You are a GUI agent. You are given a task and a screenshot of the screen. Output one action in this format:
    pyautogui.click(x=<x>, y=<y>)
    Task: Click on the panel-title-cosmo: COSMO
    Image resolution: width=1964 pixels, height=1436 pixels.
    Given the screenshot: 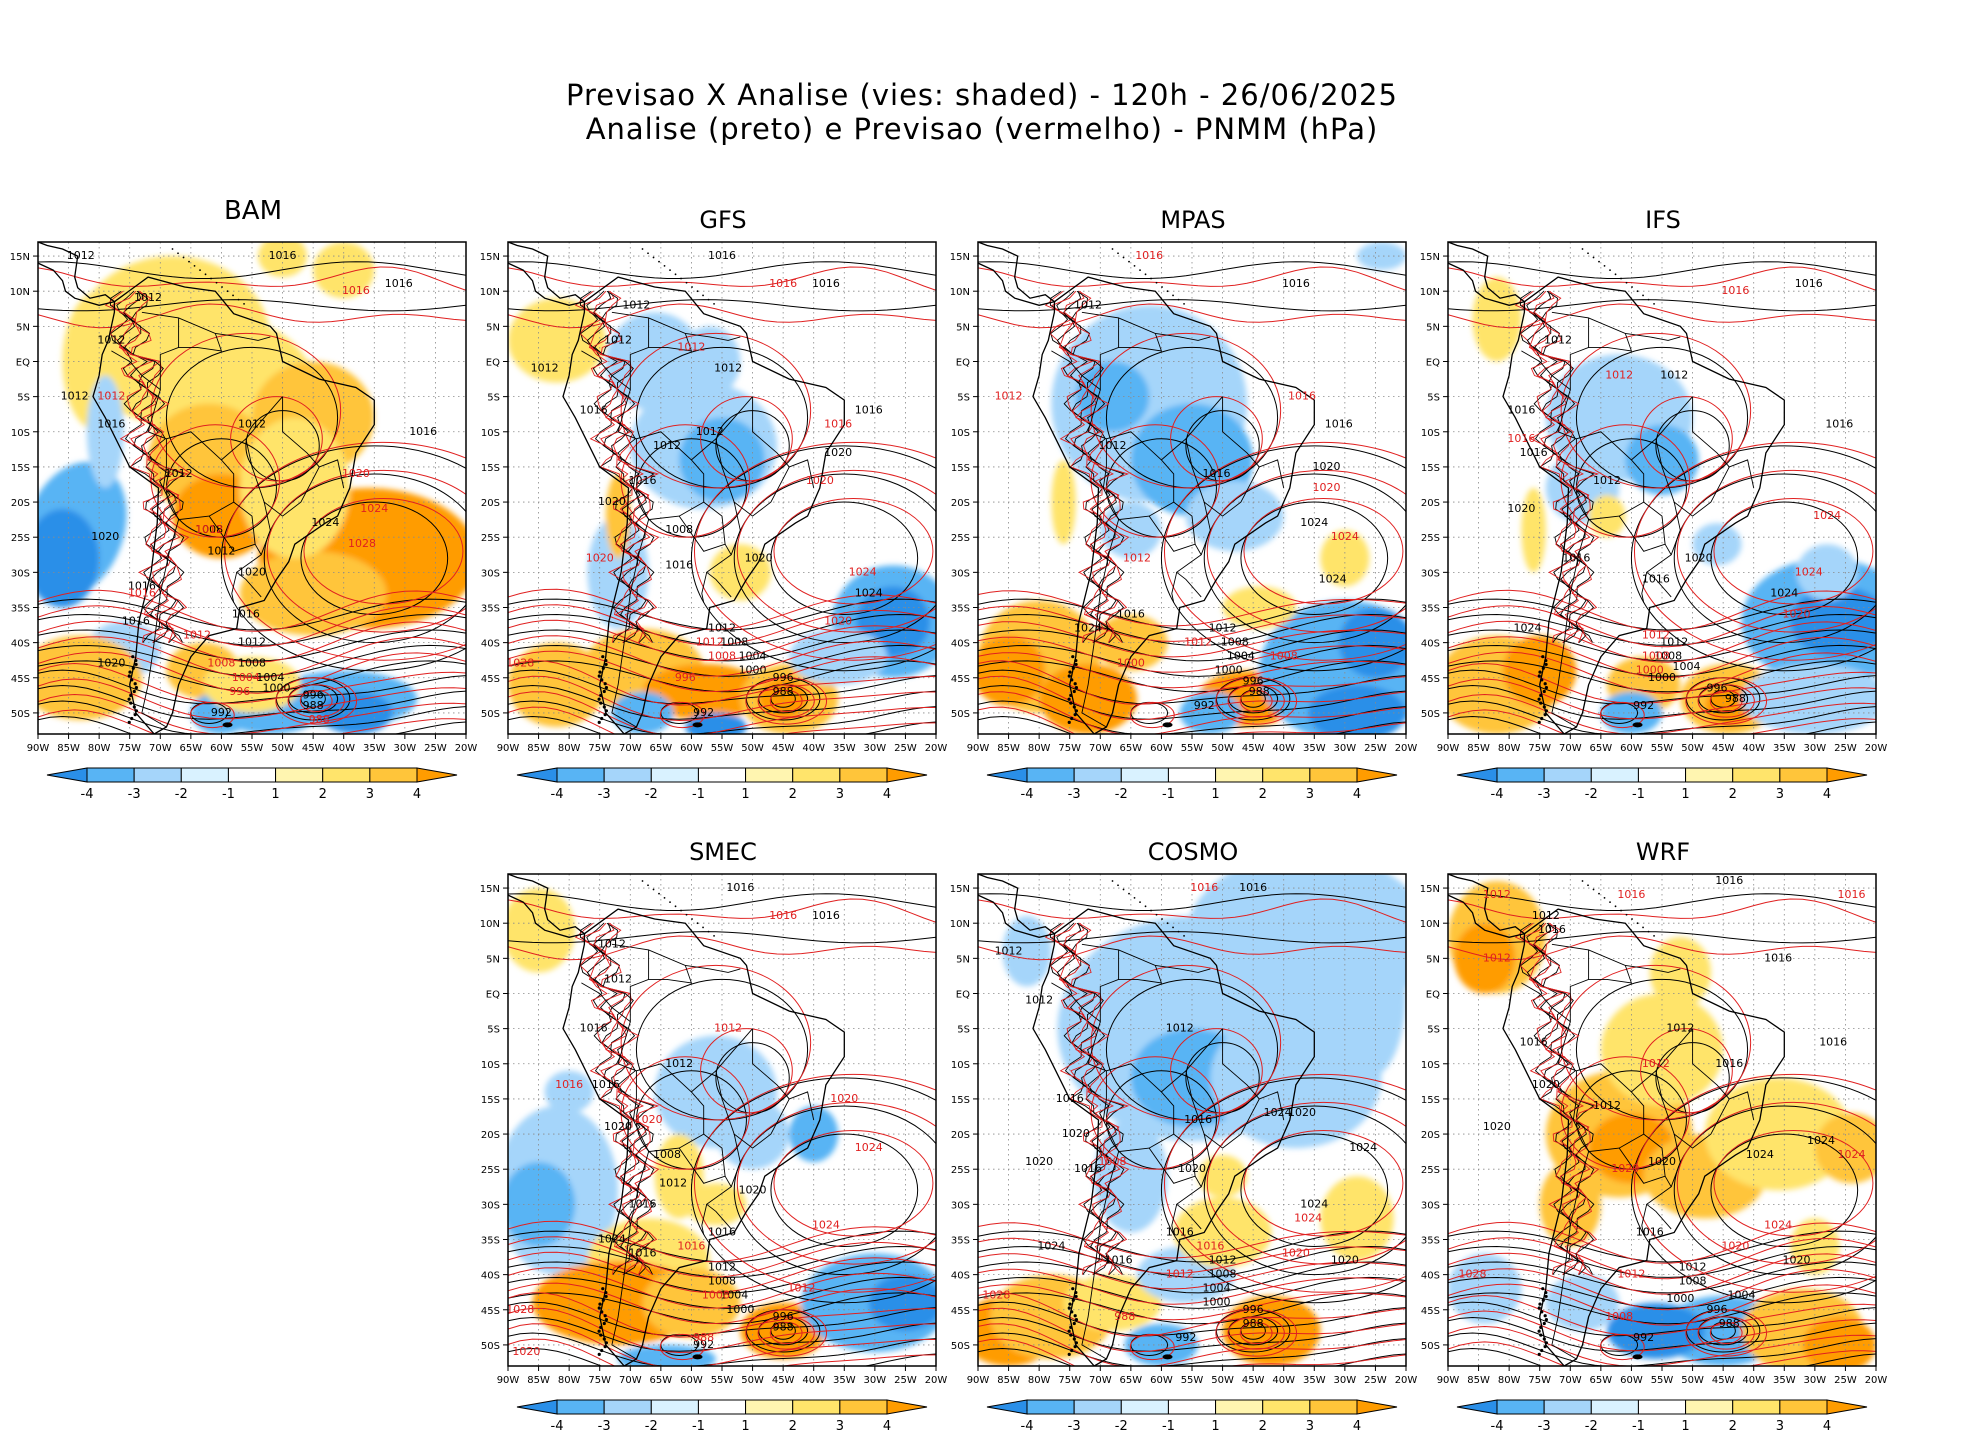 What is the action you would take?
    pyautogui.click(x=1193, y=852)
    